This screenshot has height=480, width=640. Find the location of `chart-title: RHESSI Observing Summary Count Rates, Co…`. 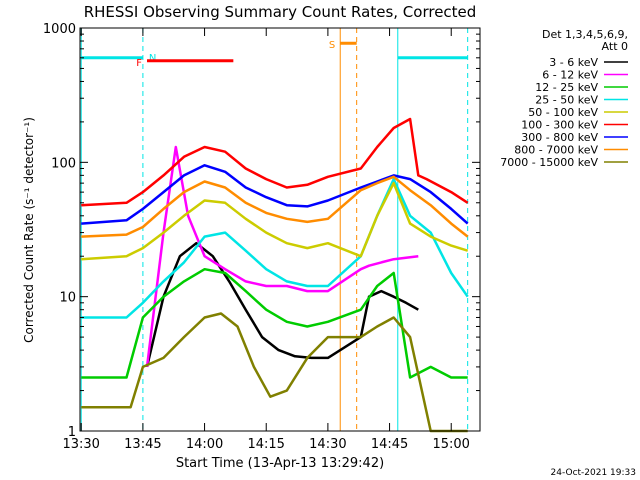

chart-title: RHESSI Observing Summary Count Rates, Co… is located at coordinates (280, 12).